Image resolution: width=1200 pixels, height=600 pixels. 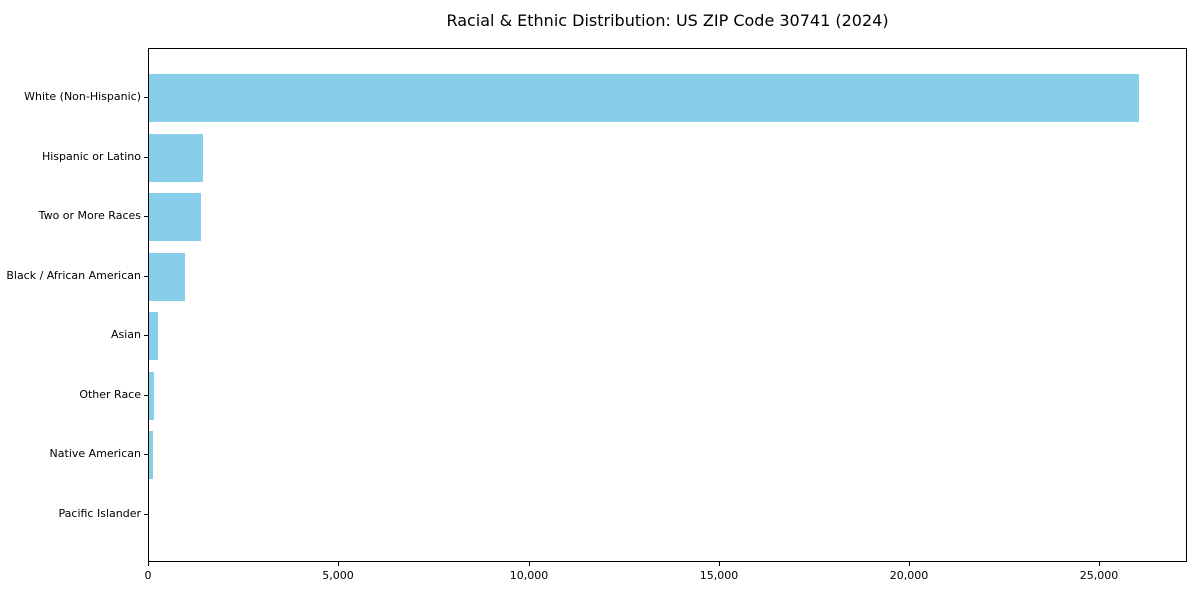 I want to click on x-tick-label-10000: 10,000, so click(x=529, y=575).